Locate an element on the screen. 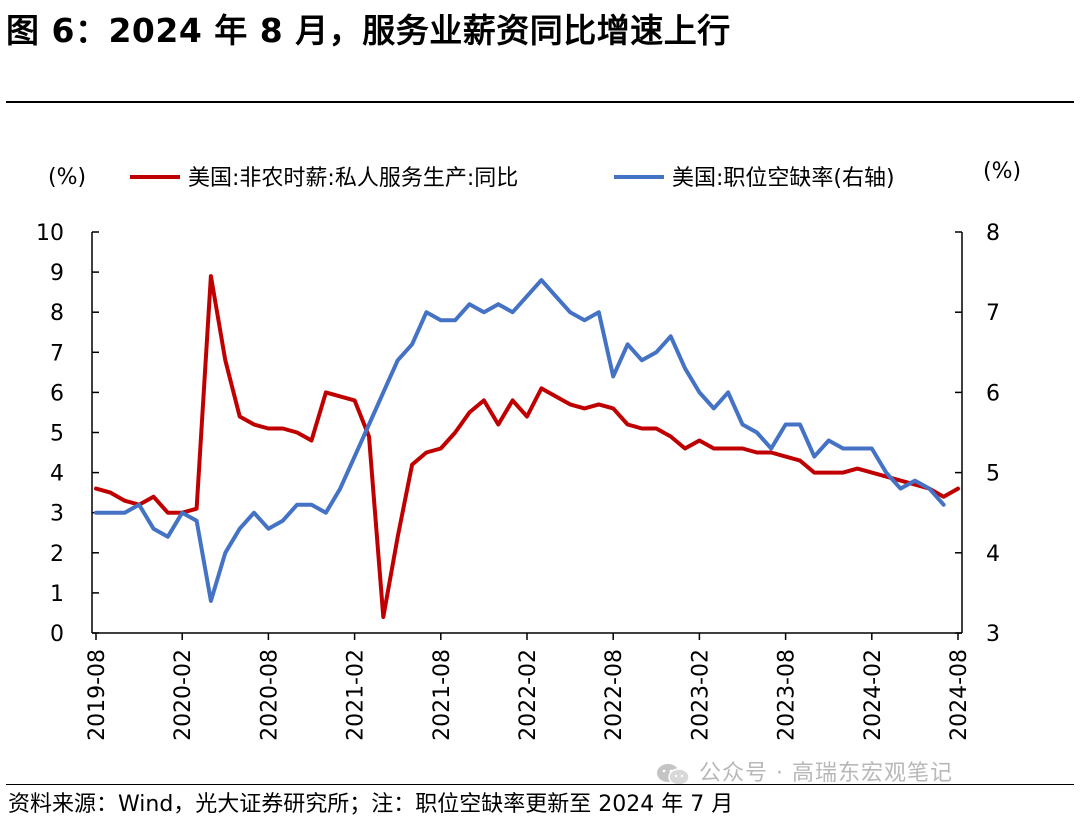 The image size is (1080, 818). left-y-tick-label: 6 is located at coordinates (57, 393).